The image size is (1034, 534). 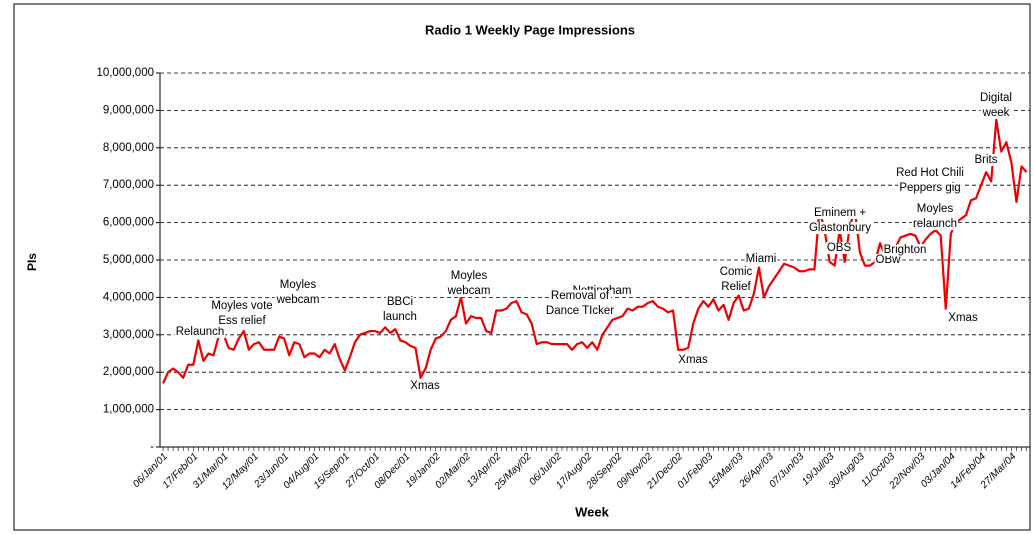 What do you see at coordinates (128, 410) in the screenshot?
I see `y-tick-label: 1,000,000` at bounding box center [128, 410].